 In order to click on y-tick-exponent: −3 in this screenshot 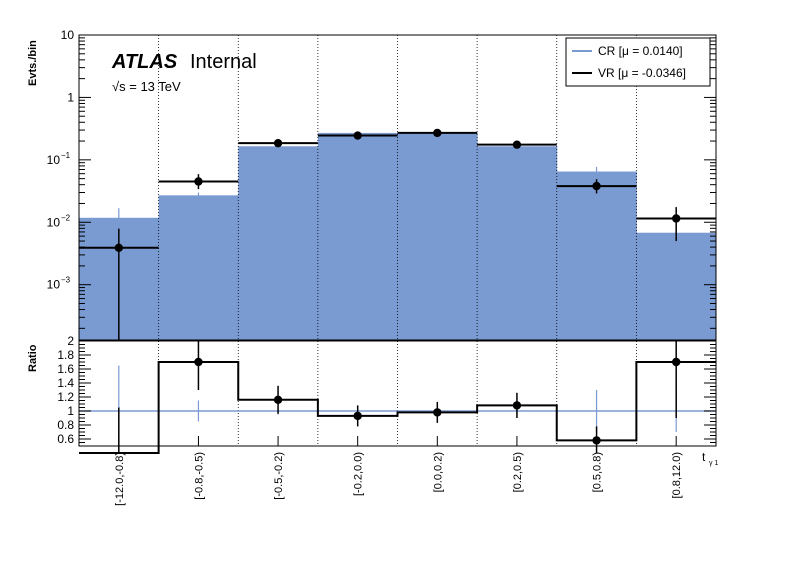, I will do `click(66, 280)`.